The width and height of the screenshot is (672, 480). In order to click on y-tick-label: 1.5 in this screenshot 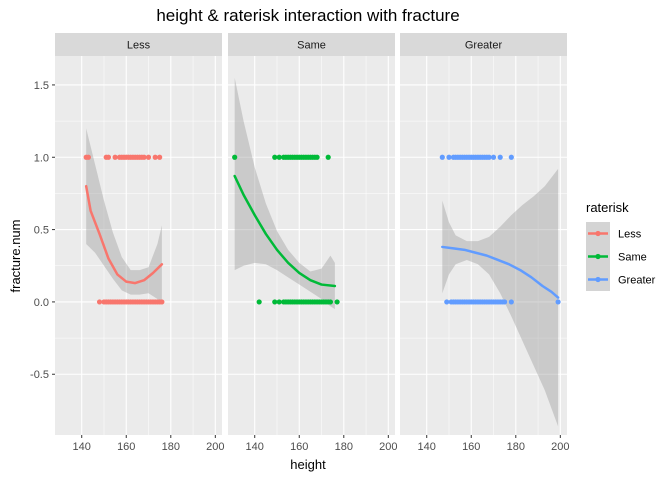, I will do `click(41, 86)`.